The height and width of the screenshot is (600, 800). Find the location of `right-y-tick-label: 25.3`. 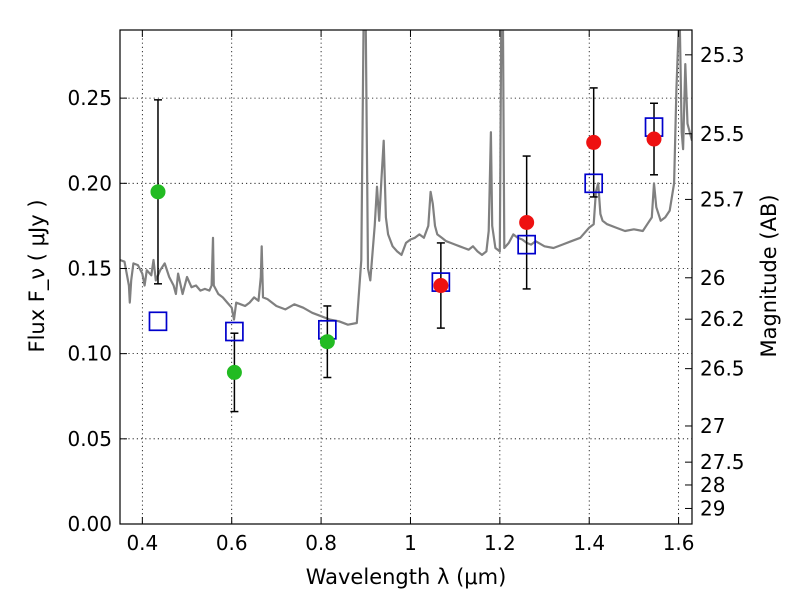

right-y-tick-label: 25.3 is located at coordinates (722, 55).